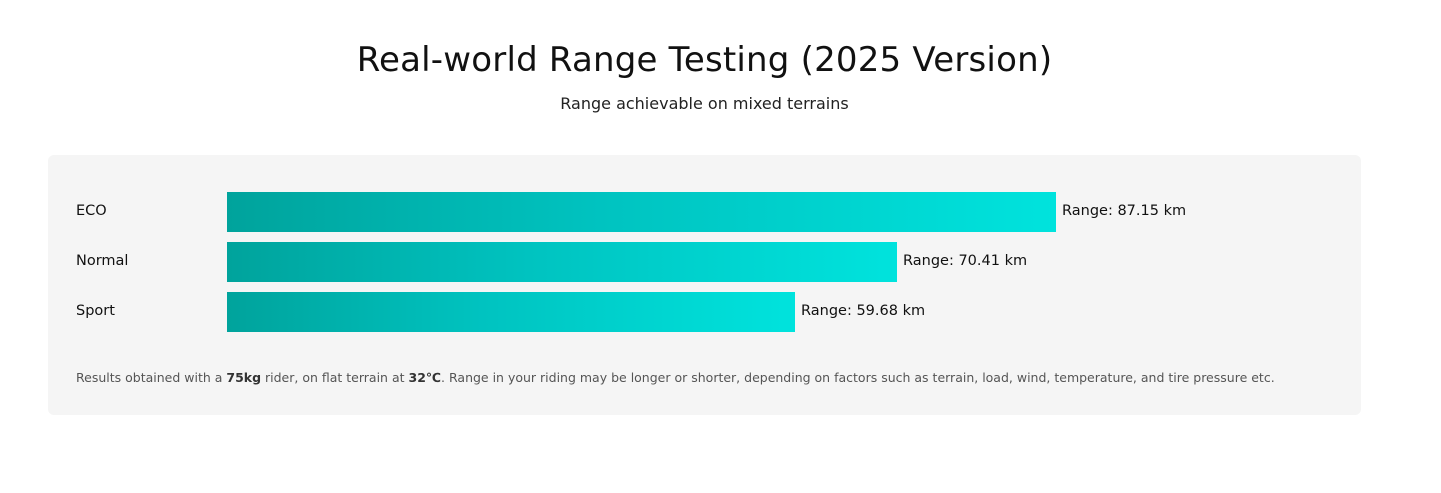 This screenshot has width=1441, height=493. Describe the element at coordinates (151, 377) in the screenshot. I see `footnote-text-1: Results obtained with a` at that location.